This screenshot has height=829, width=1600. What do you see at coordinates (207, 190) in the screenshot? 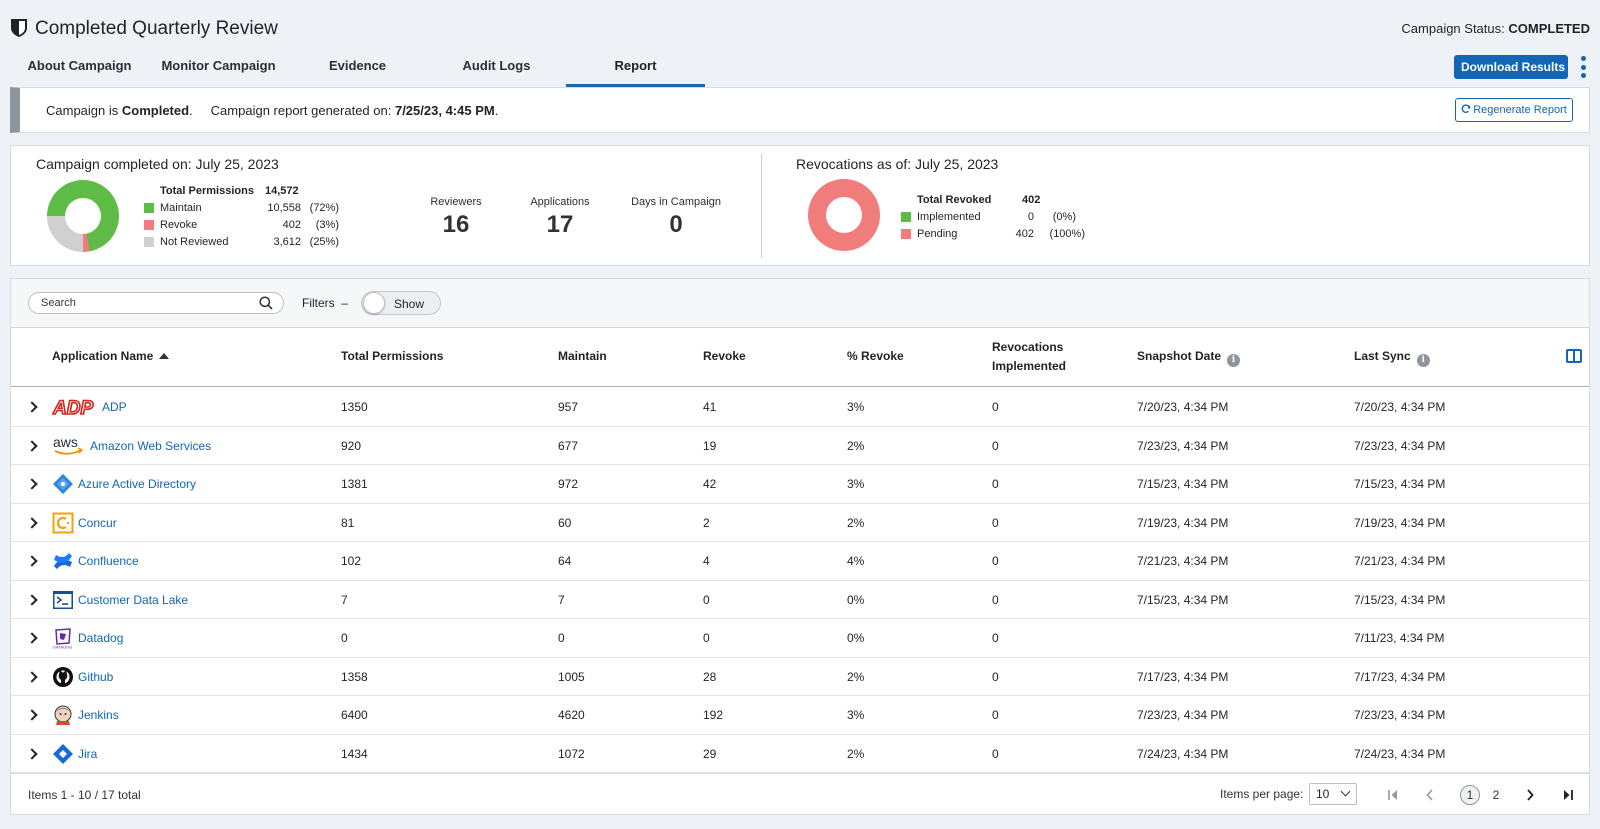
I see `total-permissions-label: Total Permissions` at bounding box center [207, 190].